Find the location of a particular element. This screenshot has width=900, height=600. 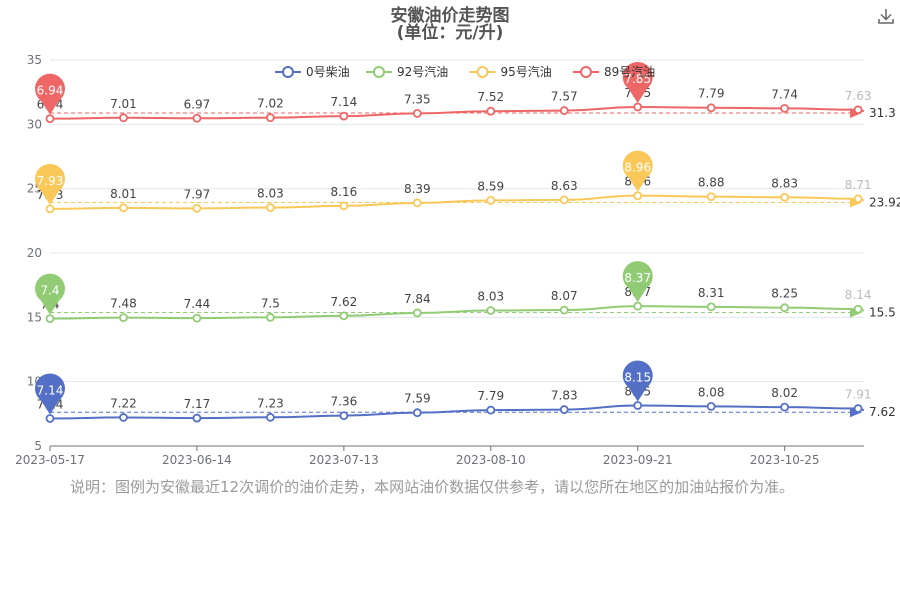

x-tick-label: 2023-08-10 is located at coordinates (491, 460).